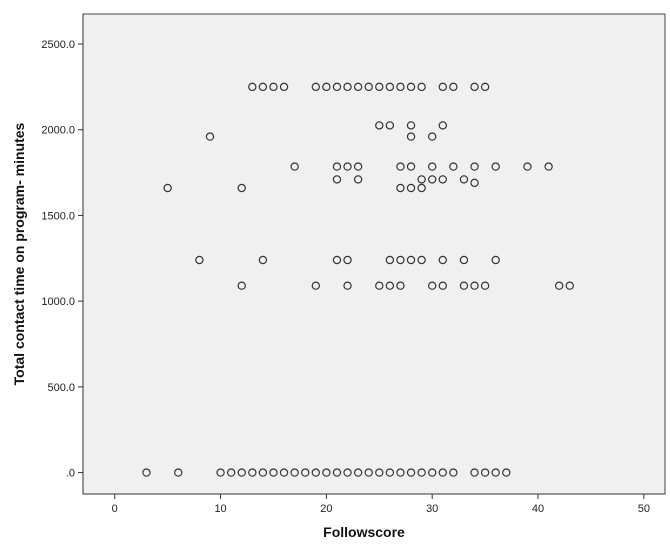 This screenshot has height=545, width=670. I want to click on x-tick-label: 0, so click(115, 509).